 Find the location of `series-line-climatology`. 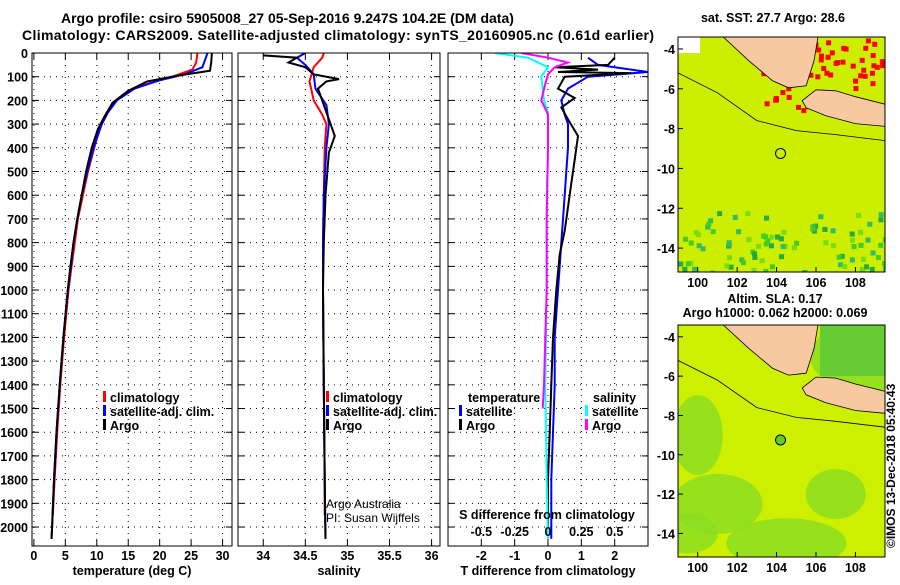

series-line-climatology is located at coordinates (125, 284).